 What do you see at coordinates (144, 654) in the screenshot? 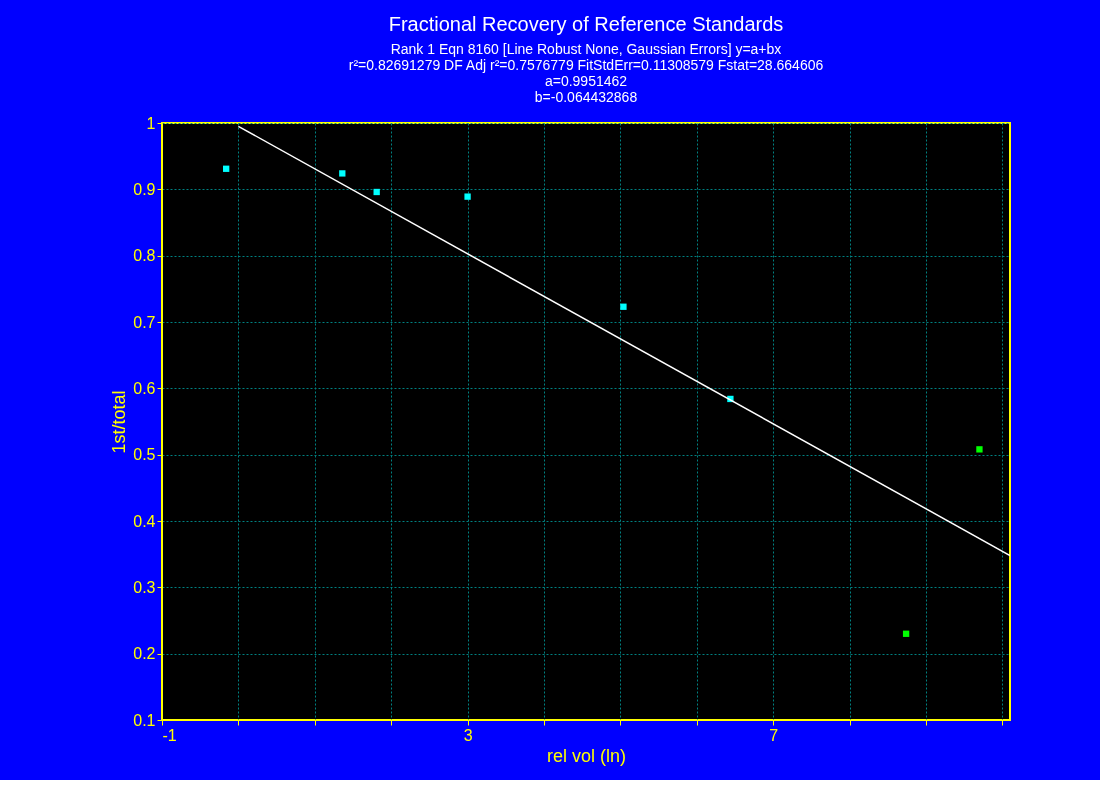
I see `y-tick-label: 0.2` at bounding box center [144, 654].